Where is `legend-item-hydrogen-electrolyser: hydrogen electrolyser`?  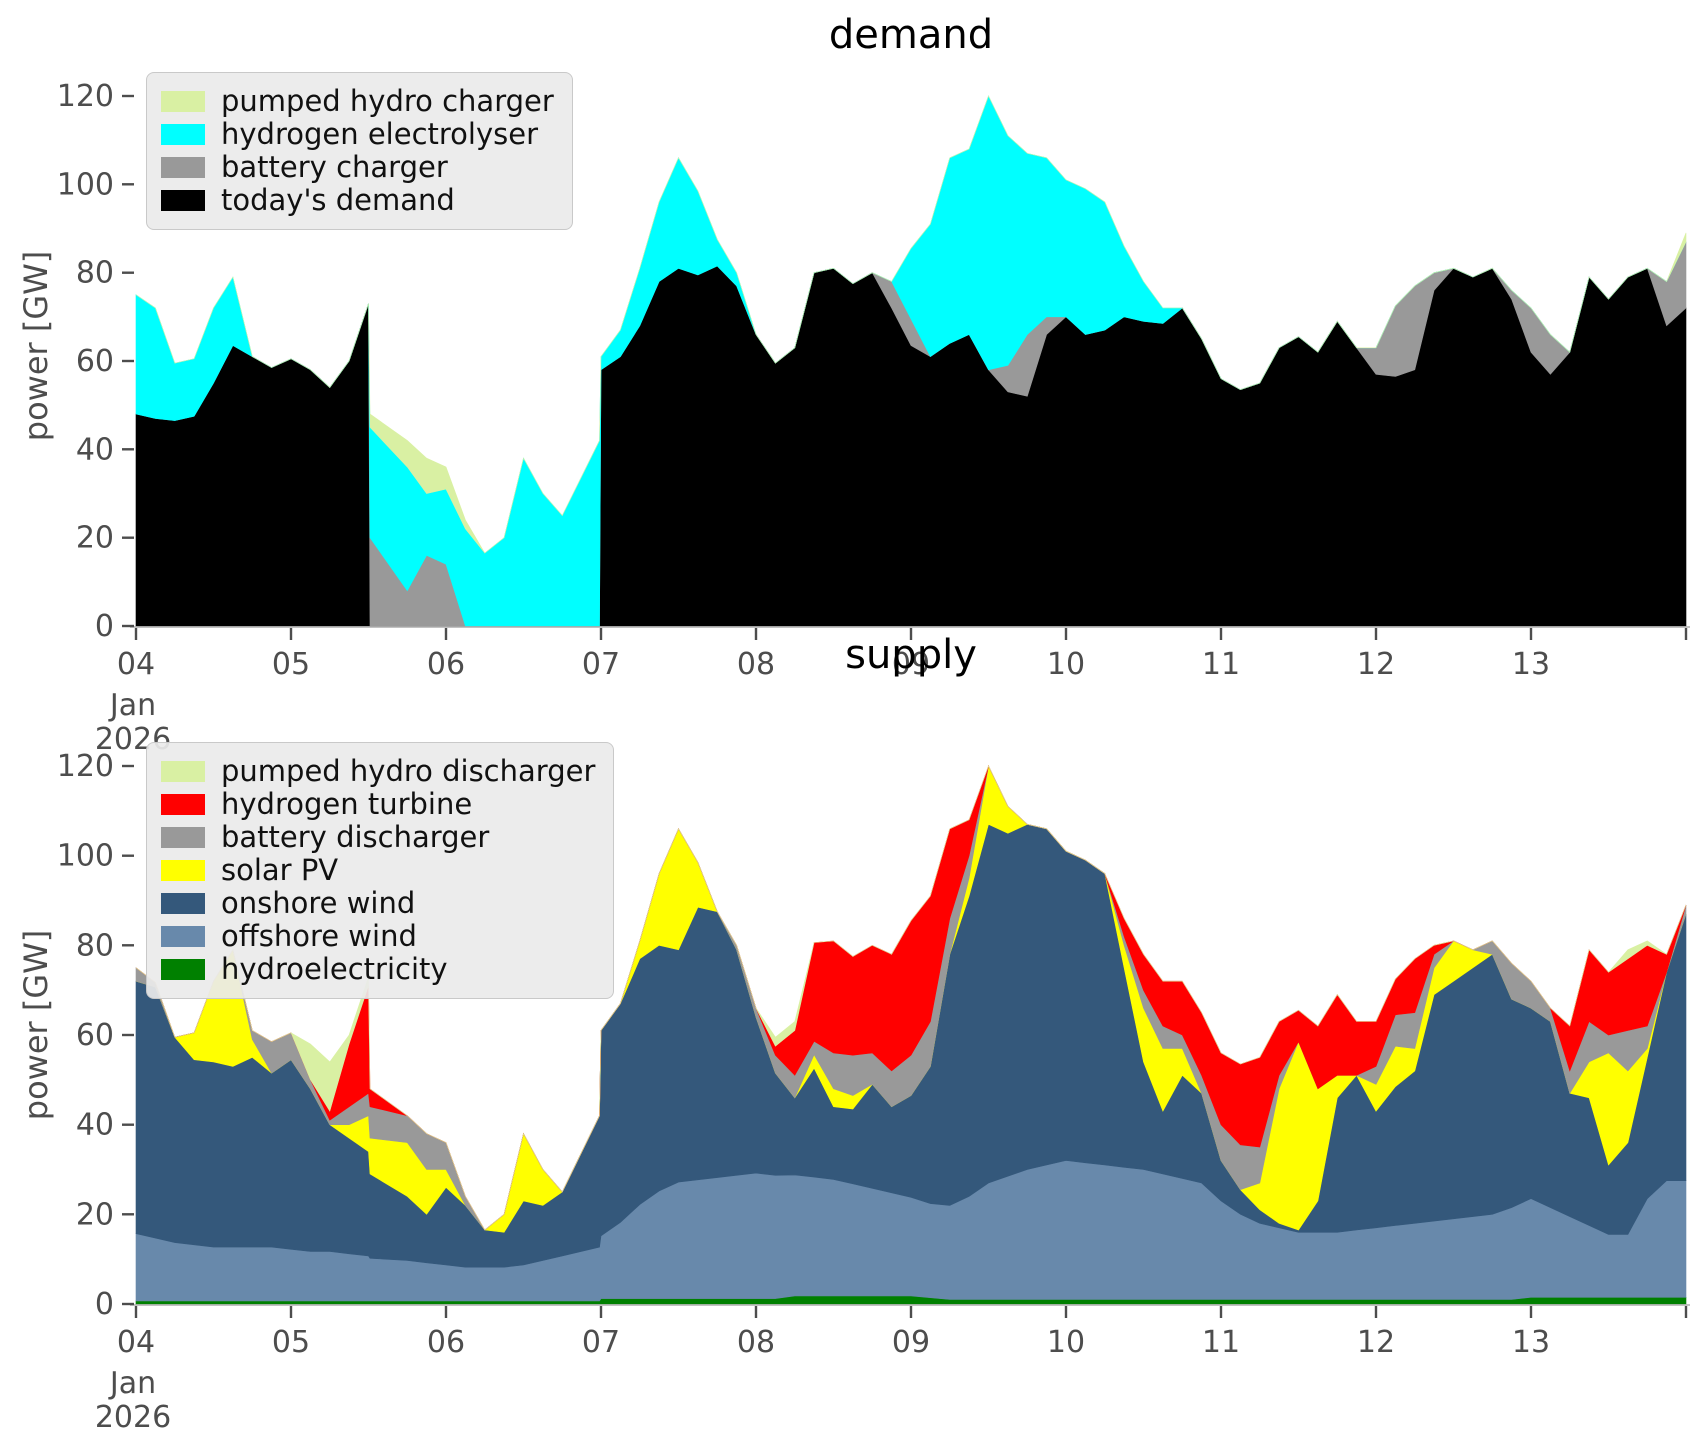 legend-item-hydrogen-electrolyser: hydrogen electrolyser is located at coordinates (357, 134).